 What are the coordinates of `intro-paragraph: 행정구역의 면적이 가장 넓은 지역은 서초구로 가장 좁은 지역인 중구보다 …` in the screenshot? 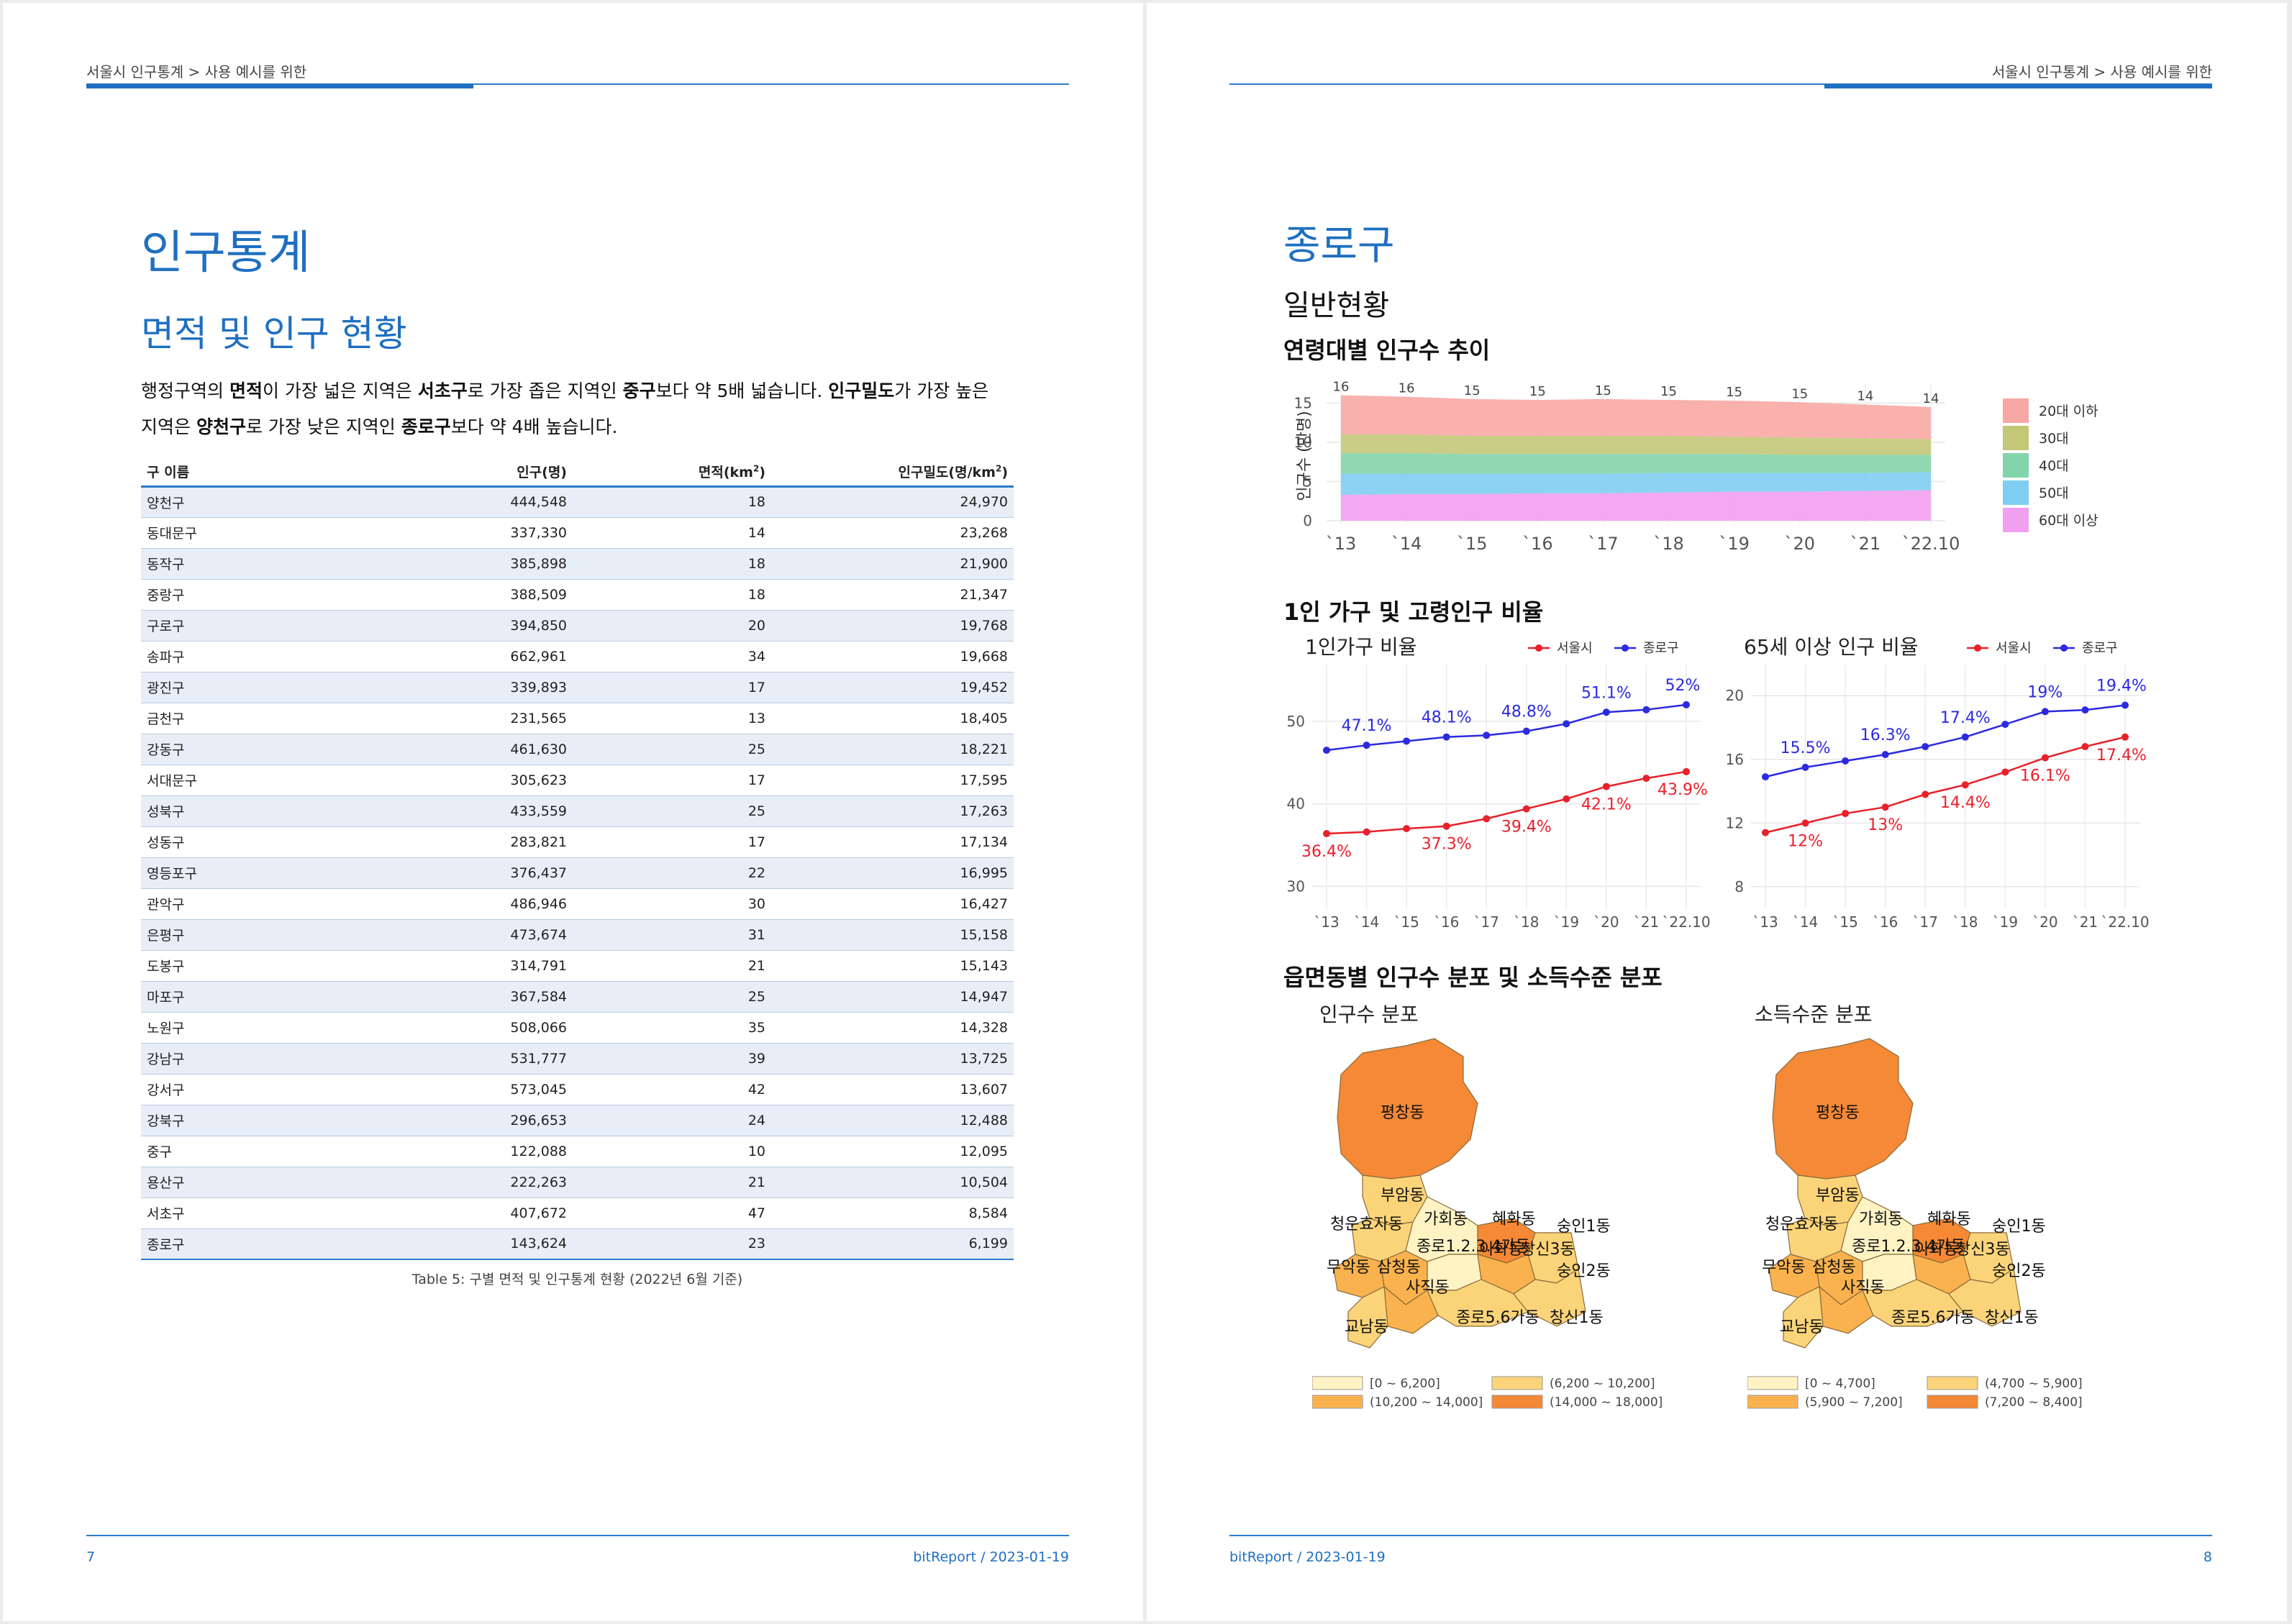 It's located at (565, 409).